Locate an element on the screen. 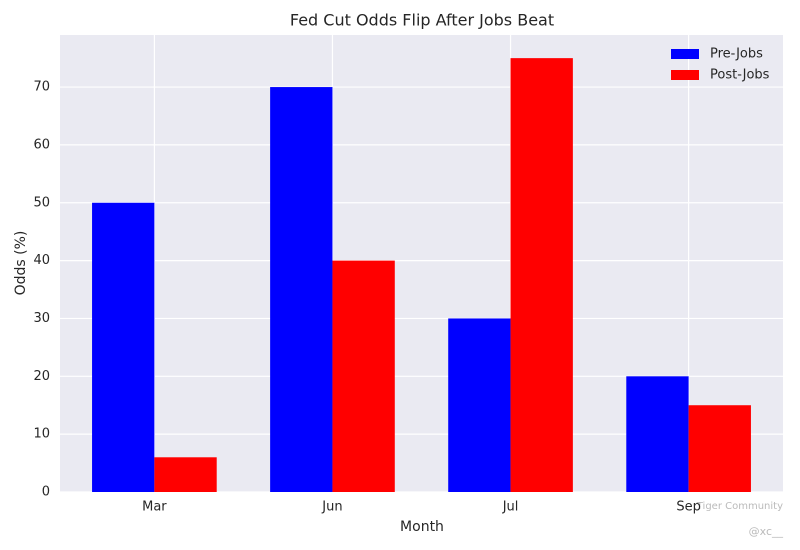 The image size is (800, 550). legend-label: Post-Jobs is located at coordinates (740, 75).